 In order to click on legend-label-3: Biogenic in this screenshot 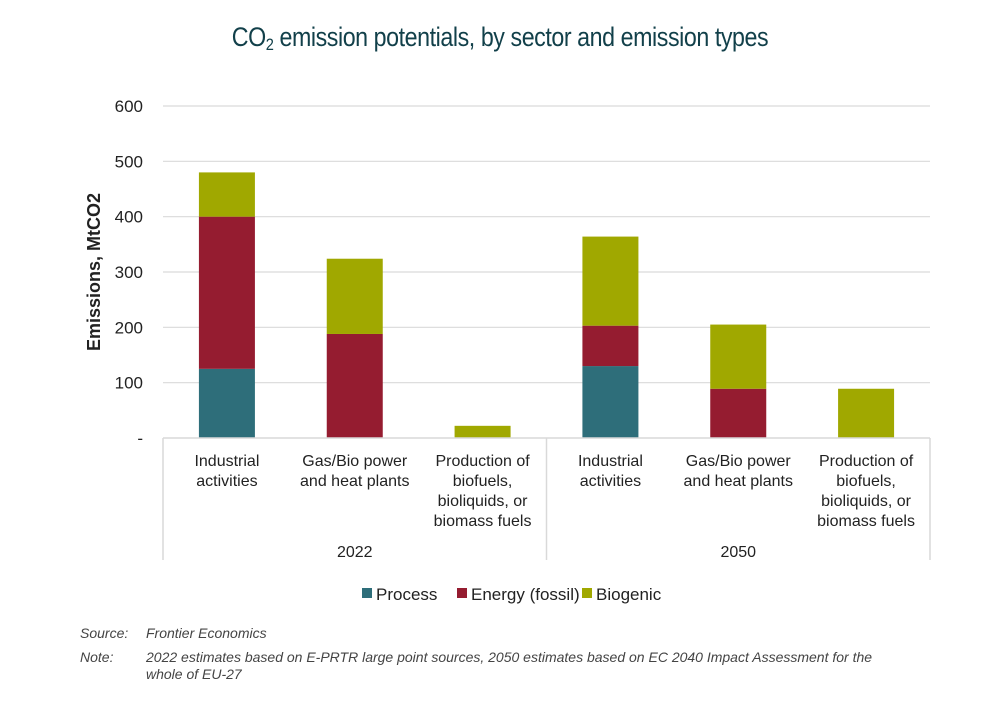, I will do `click(629, 594)`.